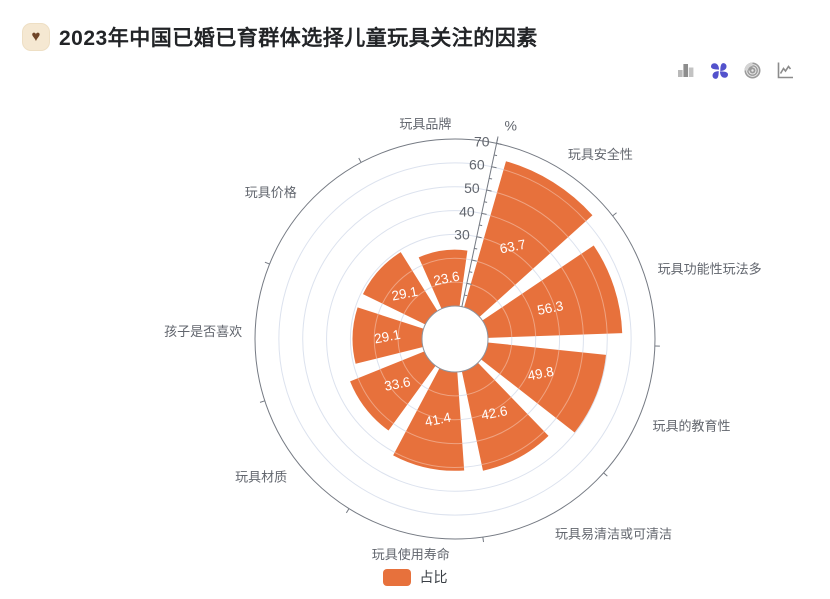  I want to click on legend-swatch, so click(396, 577).